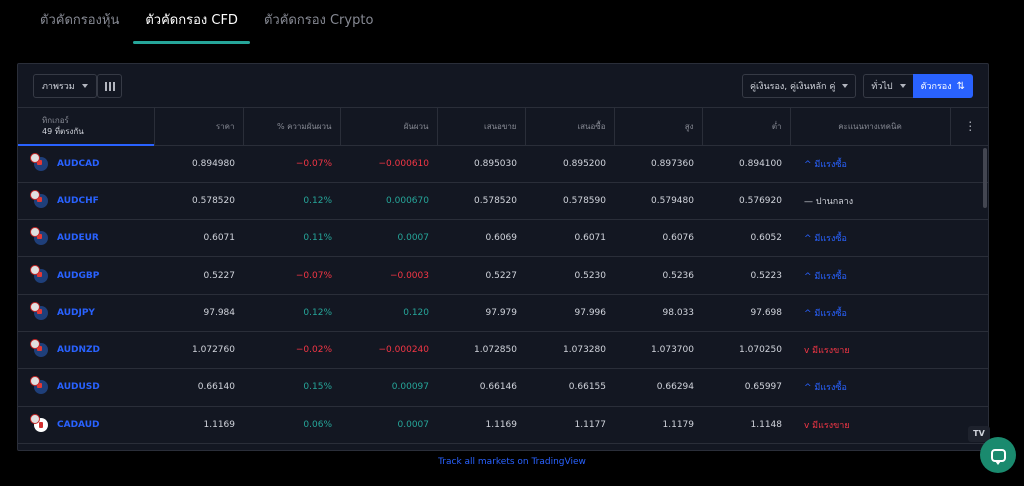  Describe the element at coordinates (746, 127) in the screenshot. I see `header-low: ต่ำ` at that location.